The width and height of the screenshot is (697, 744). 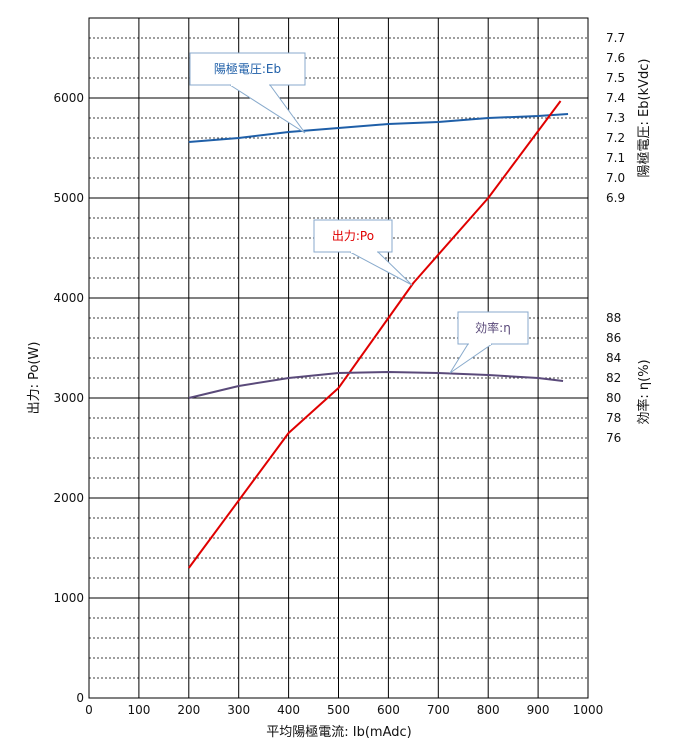 What do you see at coordinates (188, 710) in the screenshot?
I see `x-tick-label: 200` at bounding box center [188, 710].